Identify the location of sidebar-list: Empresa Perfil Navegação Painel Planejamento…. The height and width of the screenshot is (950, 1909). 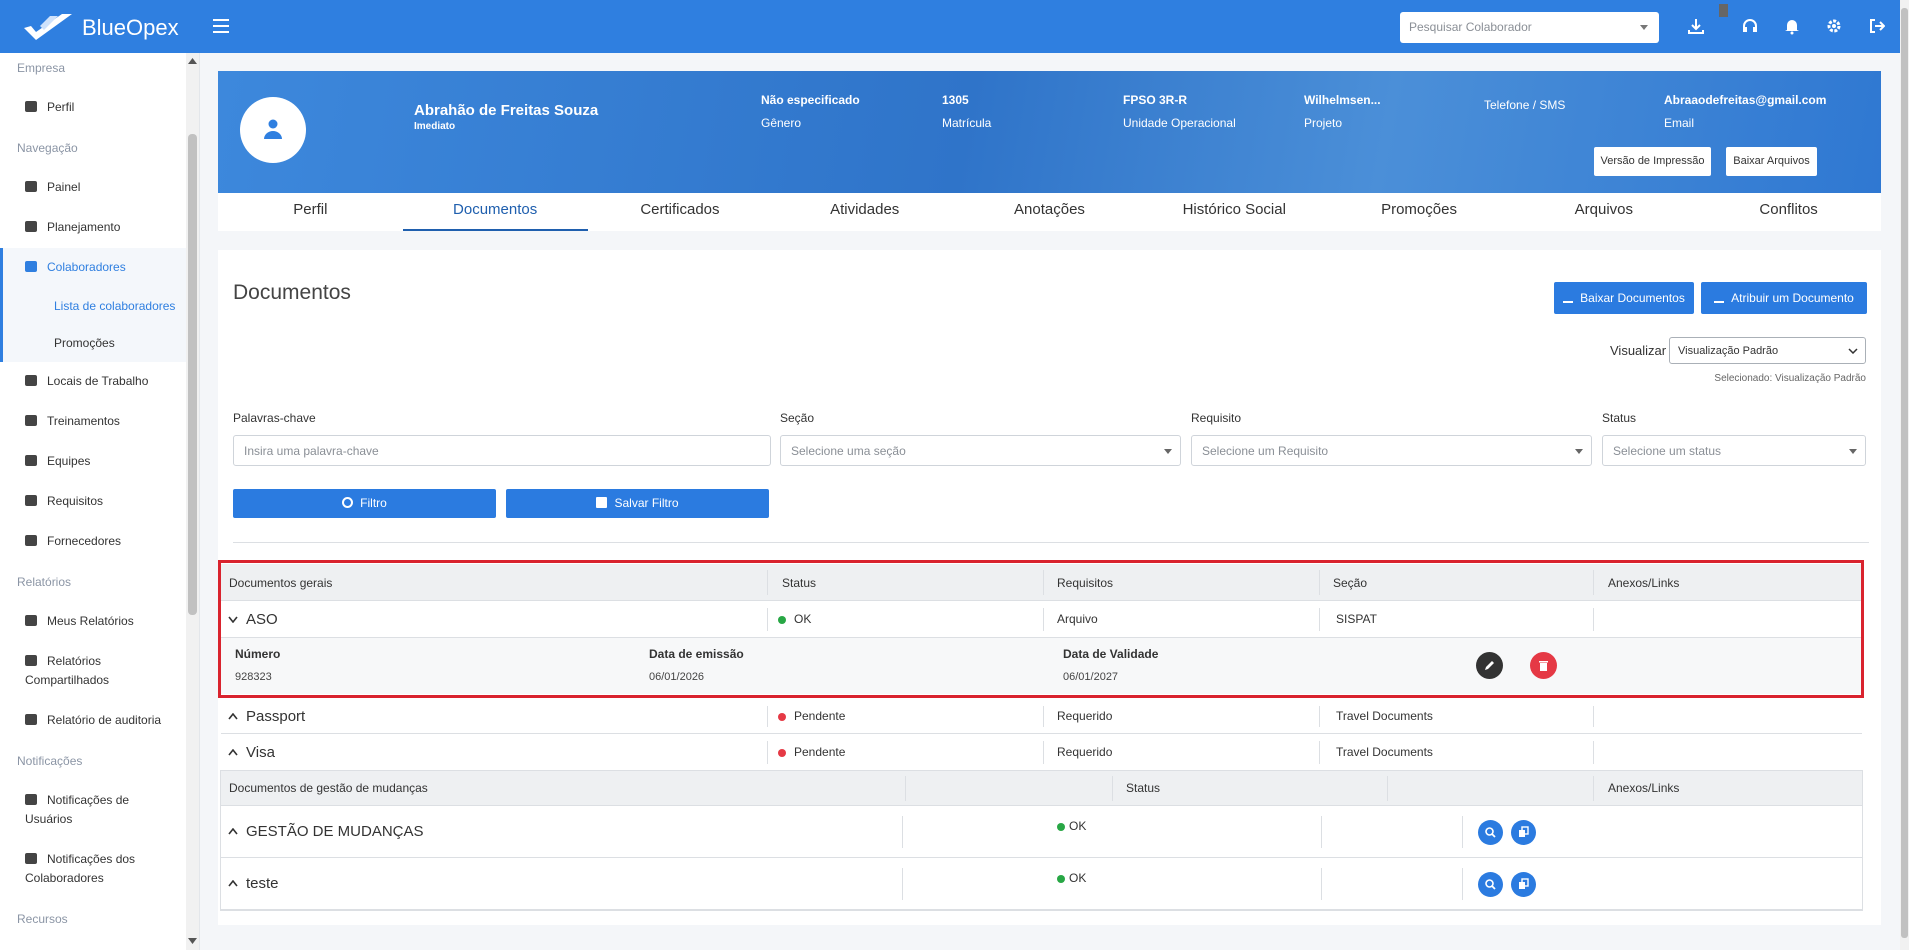
(93, 496).